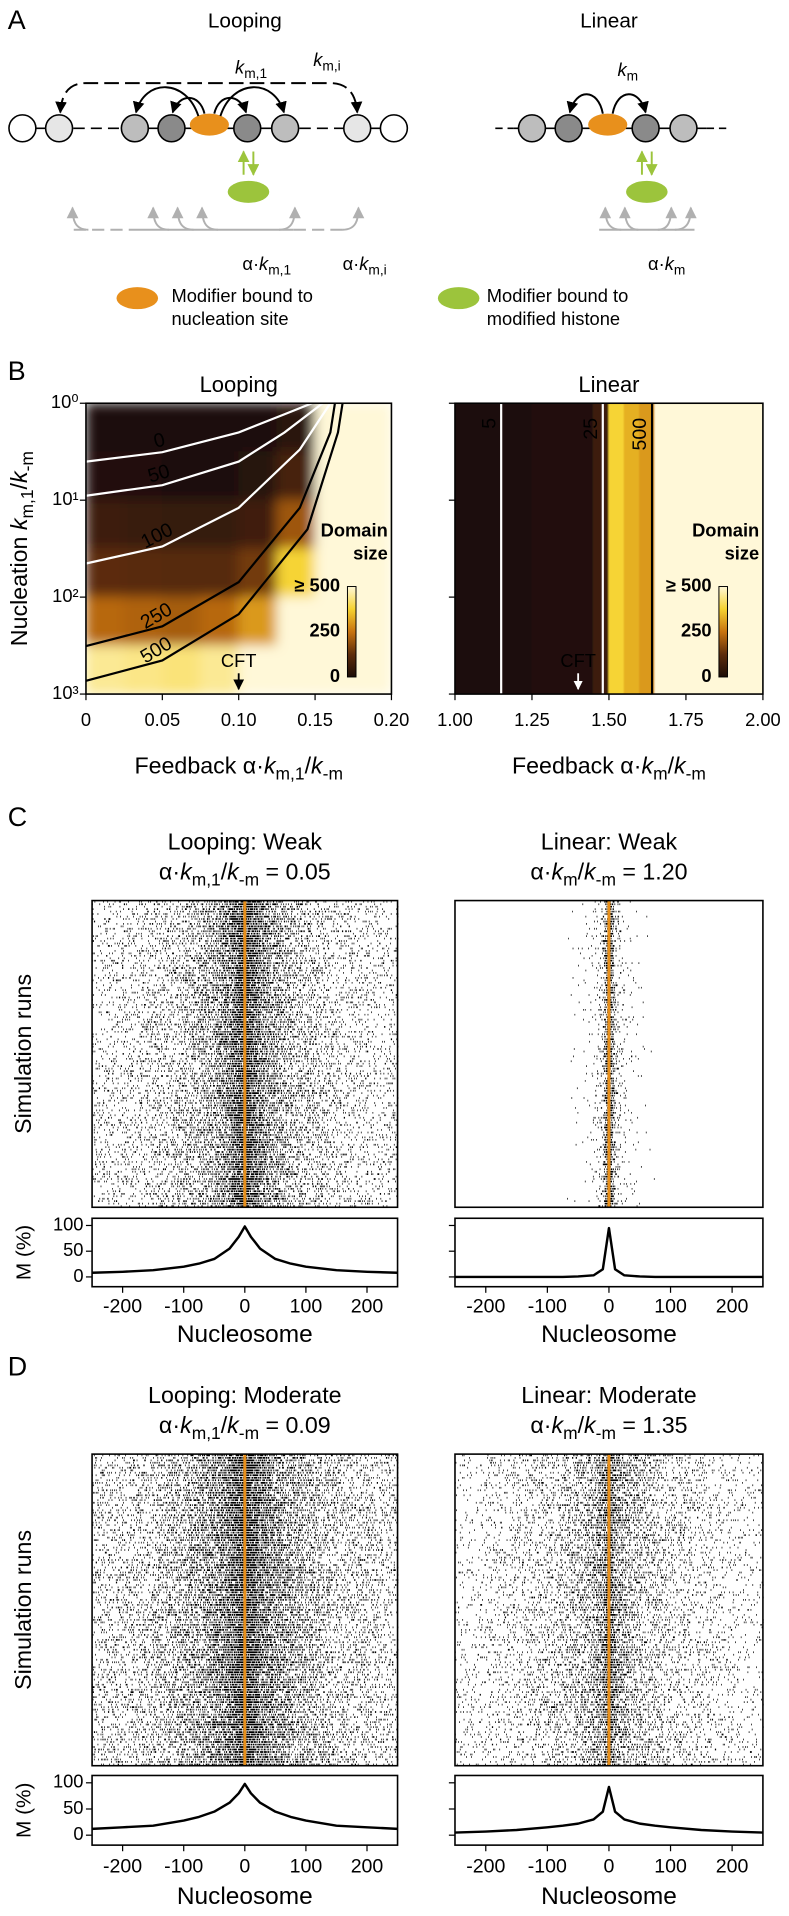 Image resolution: width=789 pixels, height=1916 pixels. What do you see at coordinates (640, 434) in the screenshot?
I see `contour-label: 500` at bounding box center [640, 434].